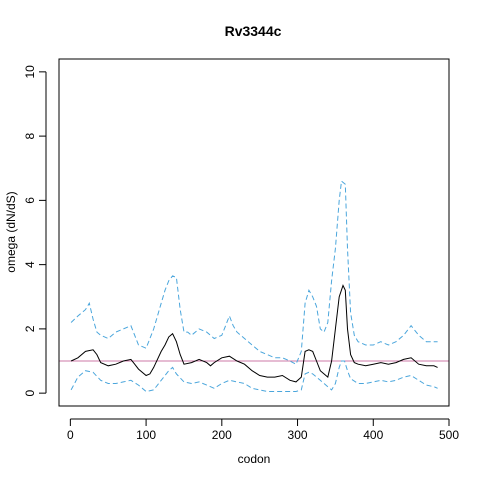  Describe the element at coordinates (263, 430) in the screenshot. I see `x-axis: 0 100 200 300 400 500` at that location.